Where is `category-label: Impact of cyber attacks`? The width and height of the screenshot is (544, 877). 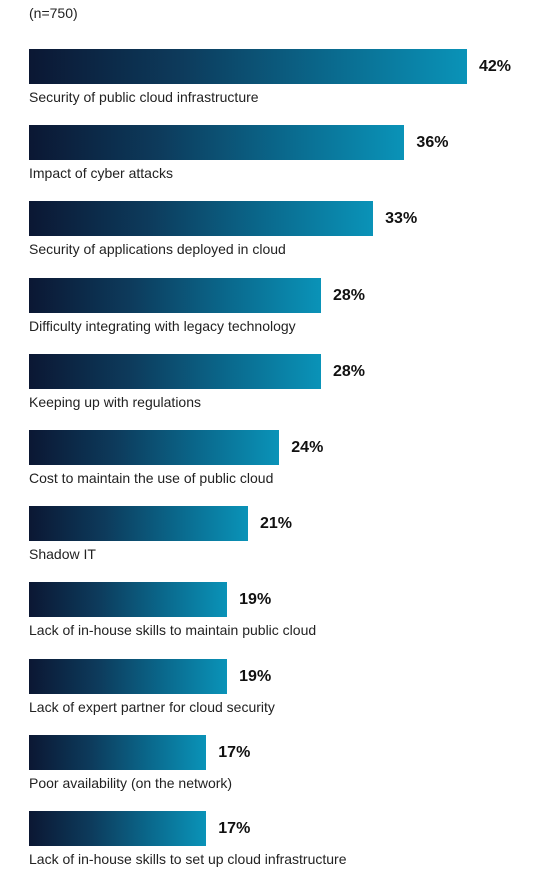 category-label: Impact of cyber attacks is located at coordinates (101, 173).